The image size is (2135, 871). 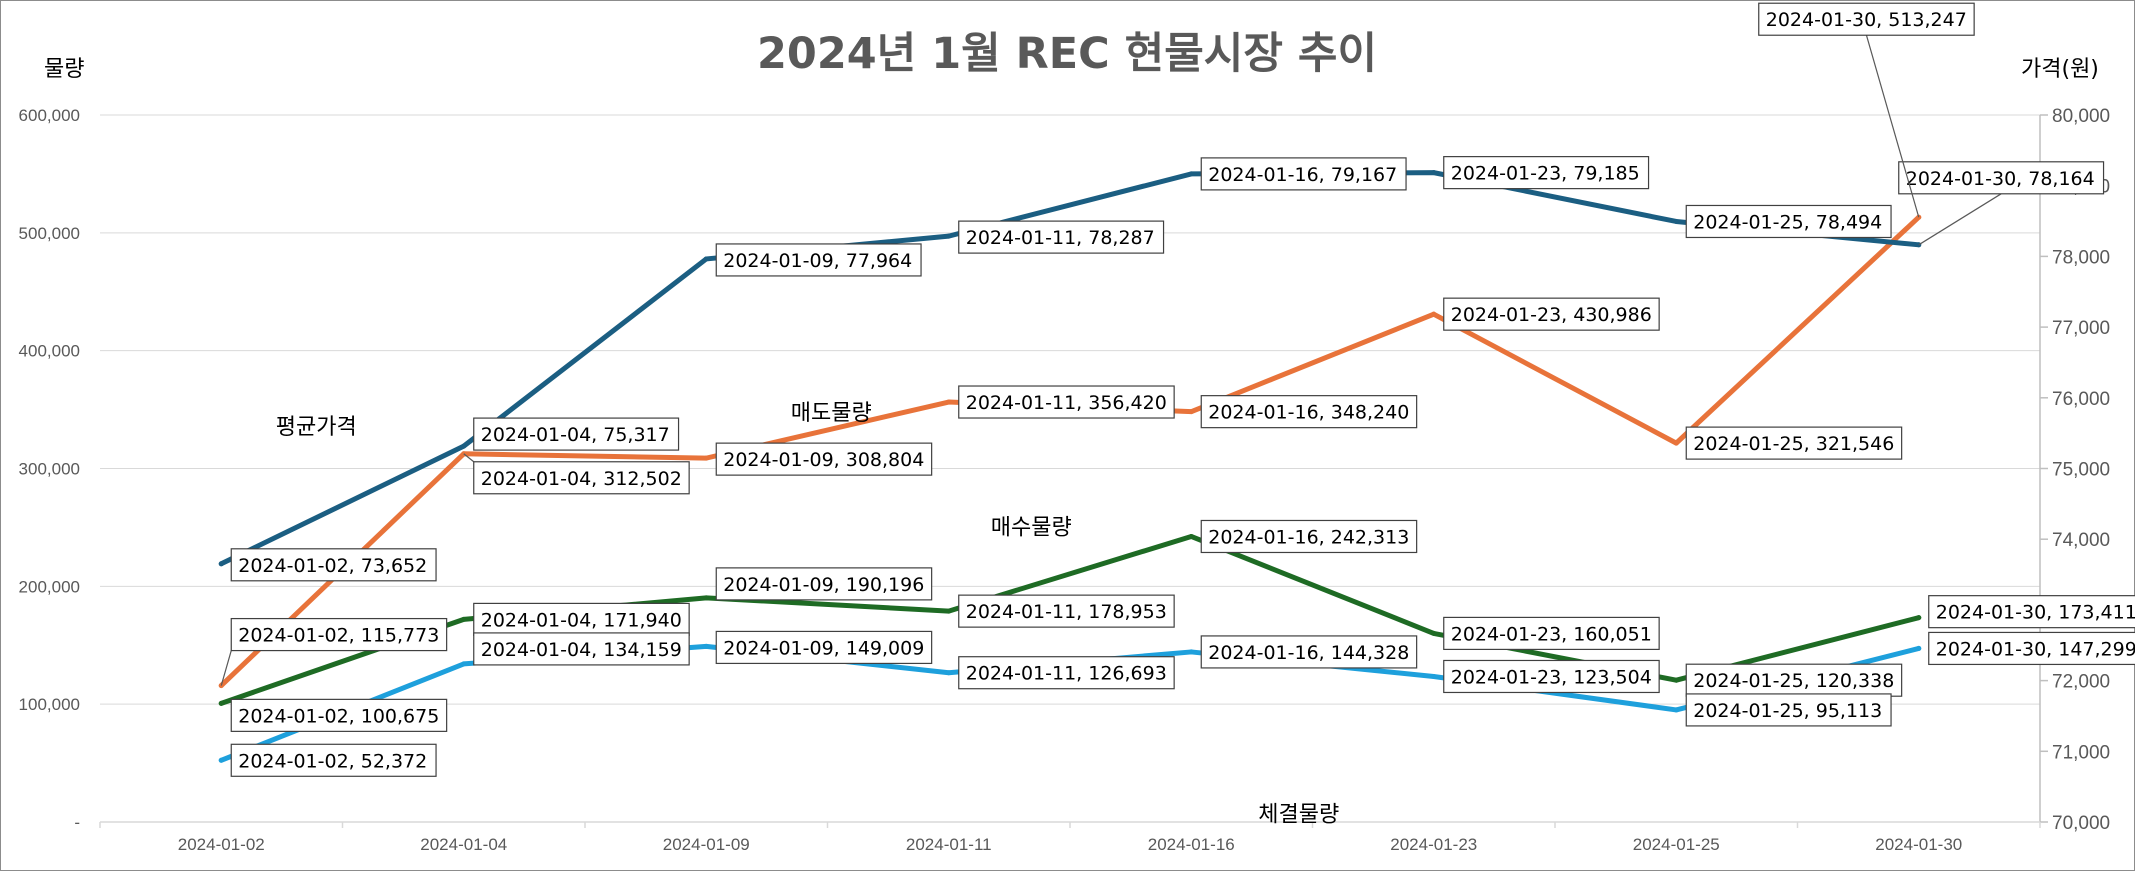 What do you see at coordinates (463, 844) in the screenshot?
I see `x-tick-label: 2024-01-04` at bounding box center [463, 844].